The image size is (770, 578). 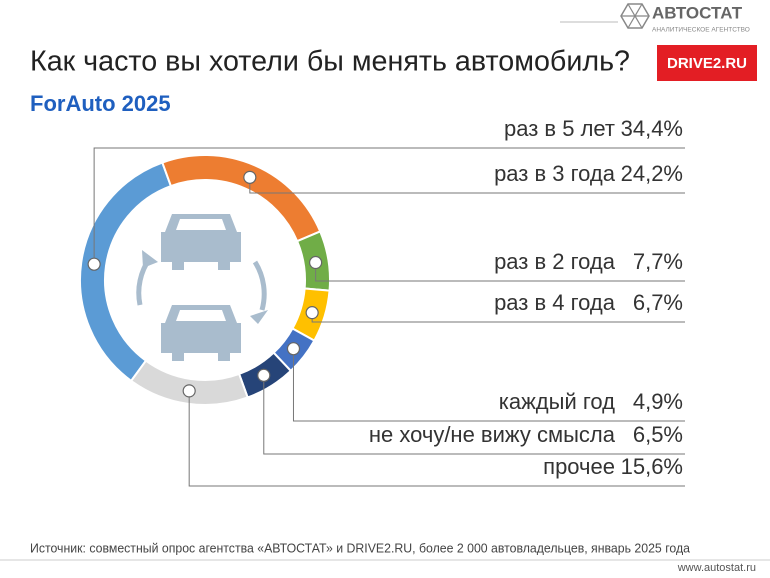 What do you see at coordinates (555, 173) in the screenshot?
I see `legend-label: раз в 3 года` at bounding box center [555, 173].